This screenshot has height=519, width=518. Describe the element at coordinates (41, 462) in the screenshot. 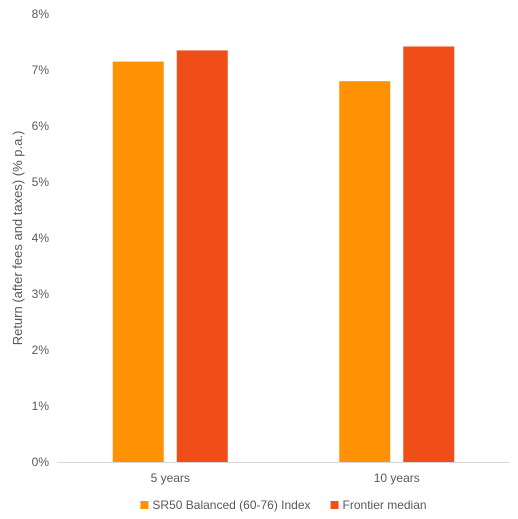

I see `y-tick-label: 0%` at that location.